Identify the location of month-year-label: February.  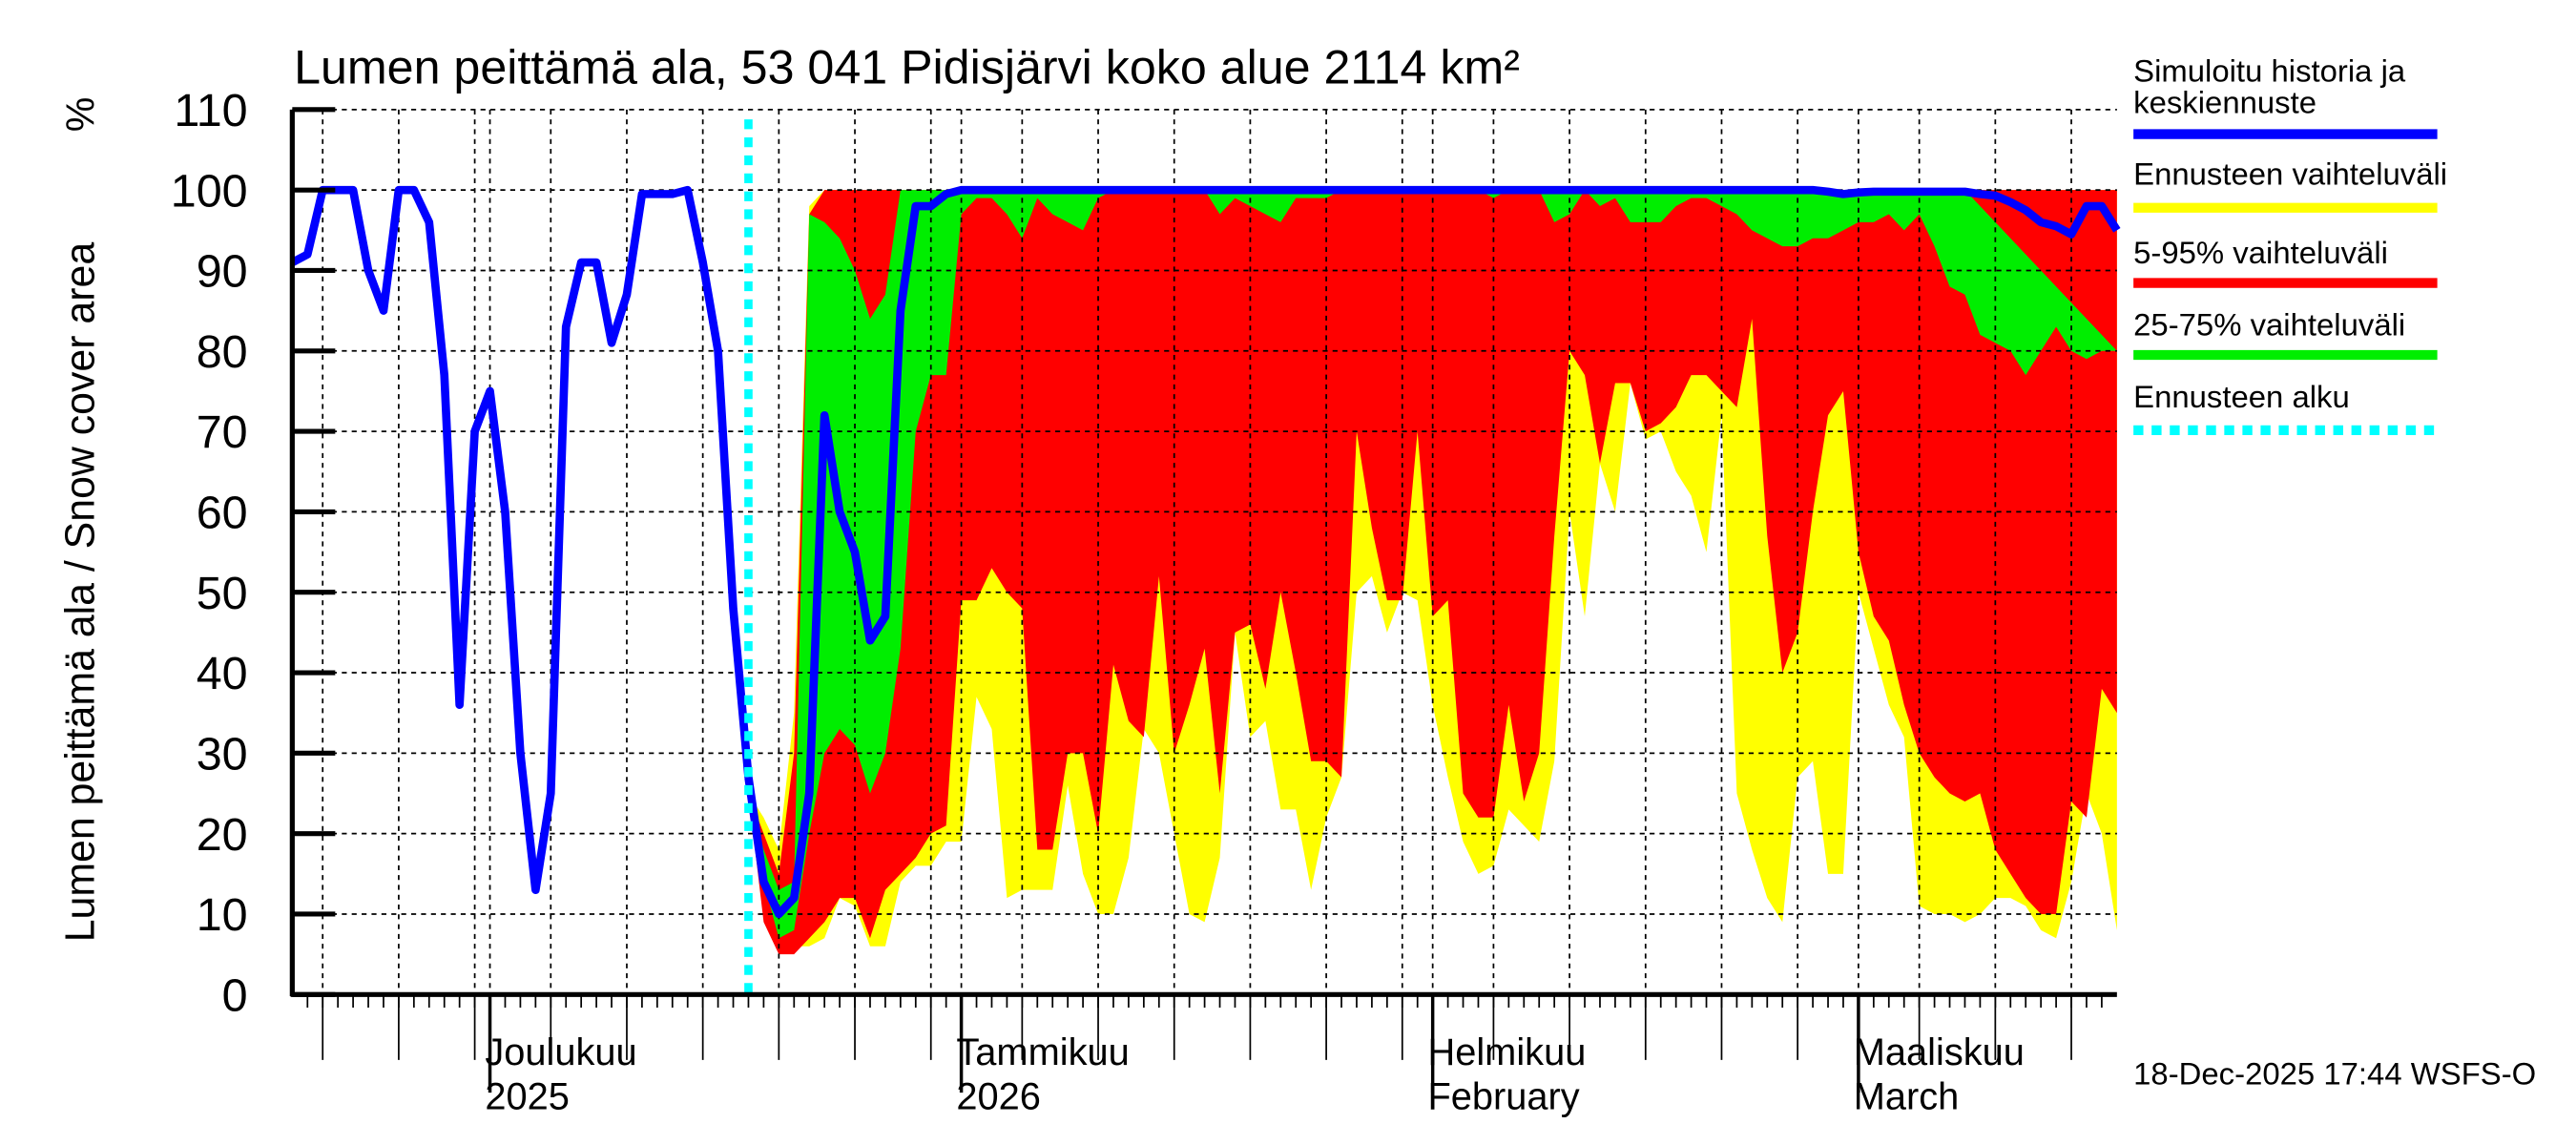
(1503, 1096).